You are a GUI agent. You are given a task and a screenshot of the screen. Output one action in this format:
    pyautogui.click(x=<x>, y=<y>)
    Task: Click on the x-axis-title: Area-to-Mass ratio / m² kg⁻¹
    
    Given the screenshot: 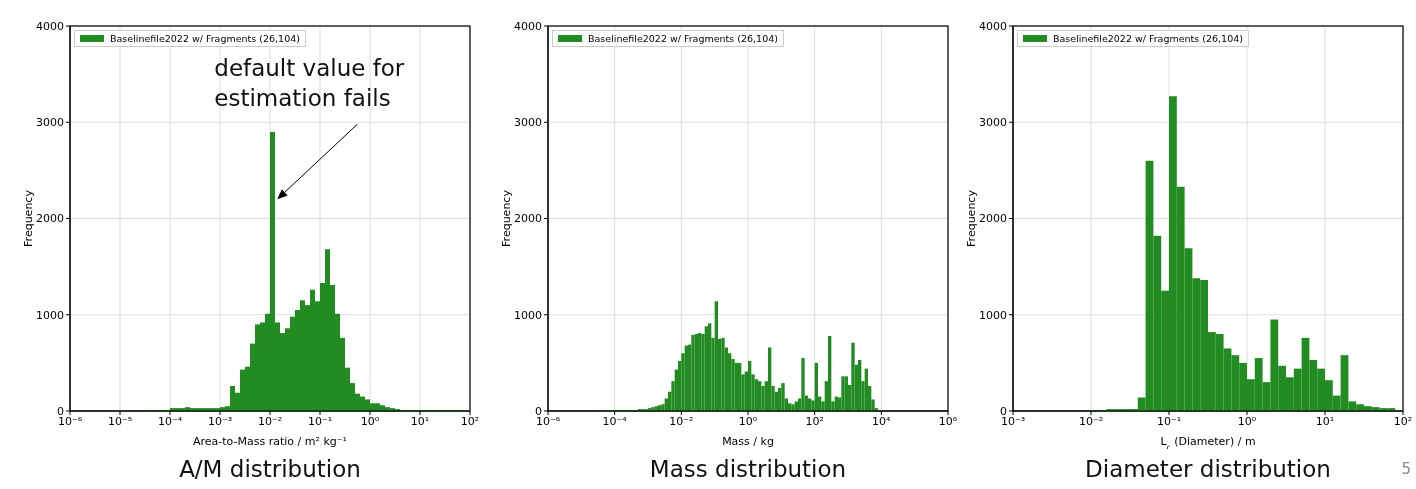 What is the action you would take?
    pyautogui.click(x=270, y=441)
    